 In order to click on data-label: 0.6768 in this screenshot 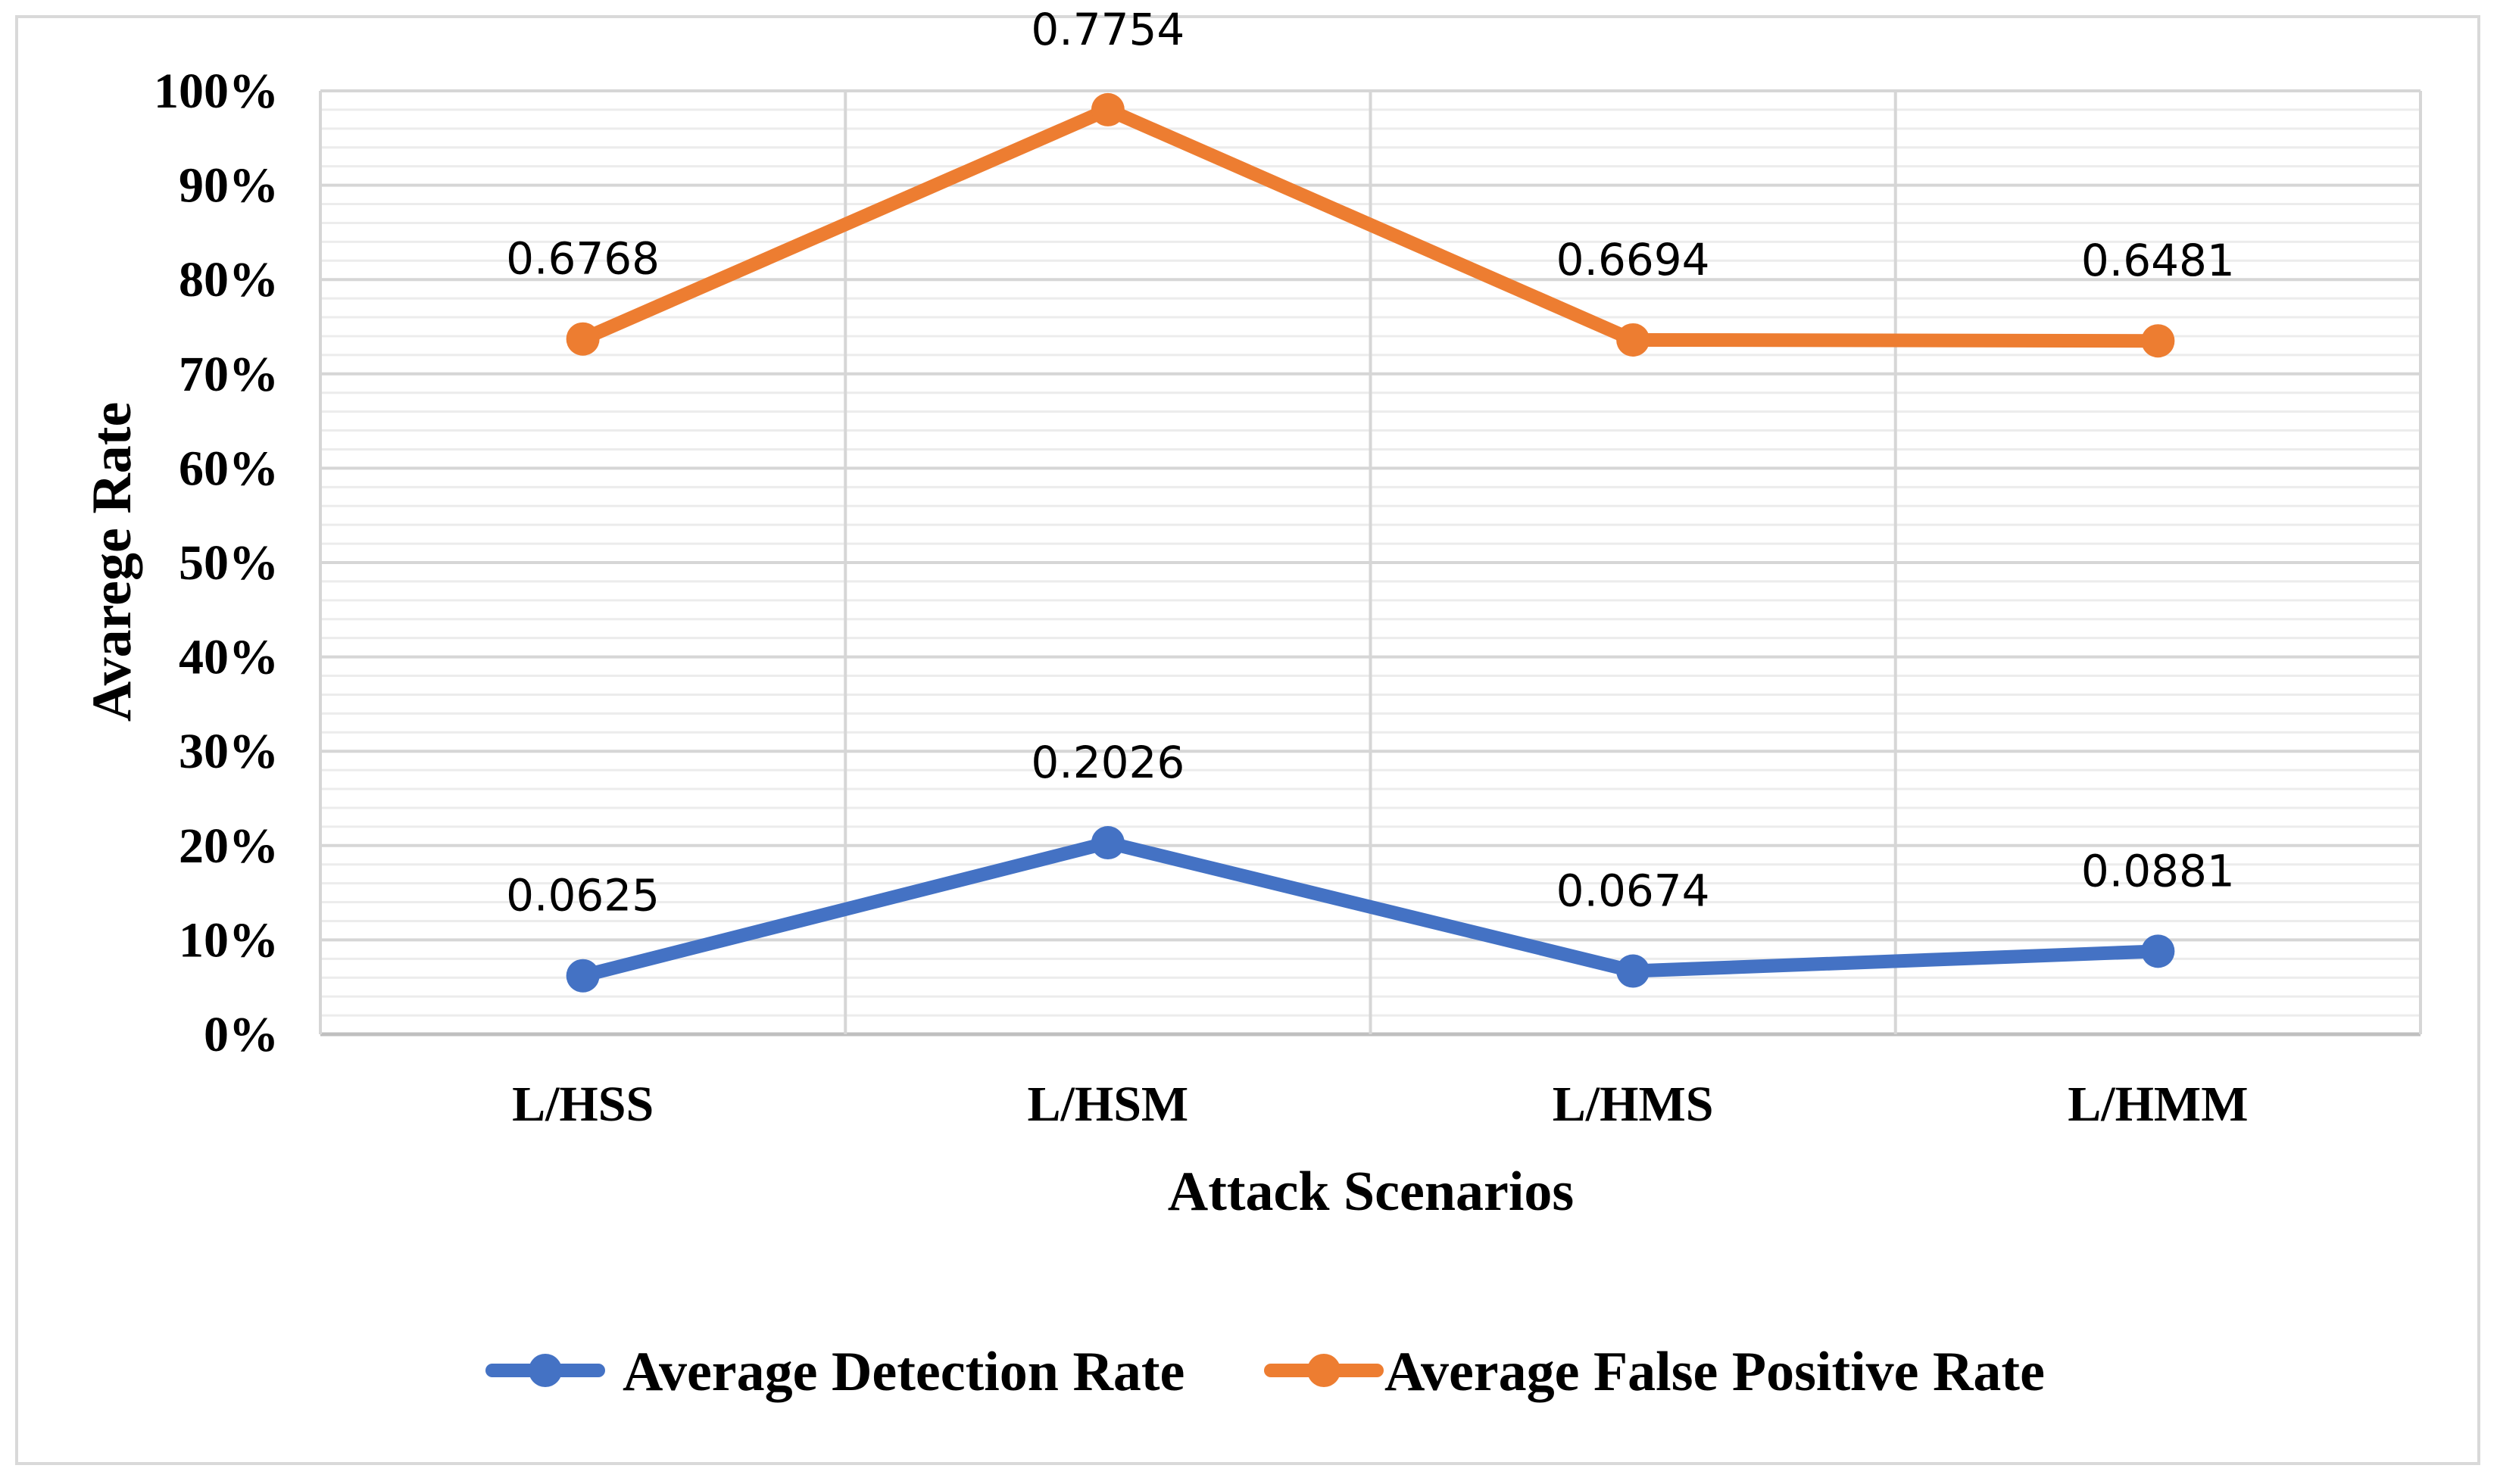, I will do `click(583, 259)`.